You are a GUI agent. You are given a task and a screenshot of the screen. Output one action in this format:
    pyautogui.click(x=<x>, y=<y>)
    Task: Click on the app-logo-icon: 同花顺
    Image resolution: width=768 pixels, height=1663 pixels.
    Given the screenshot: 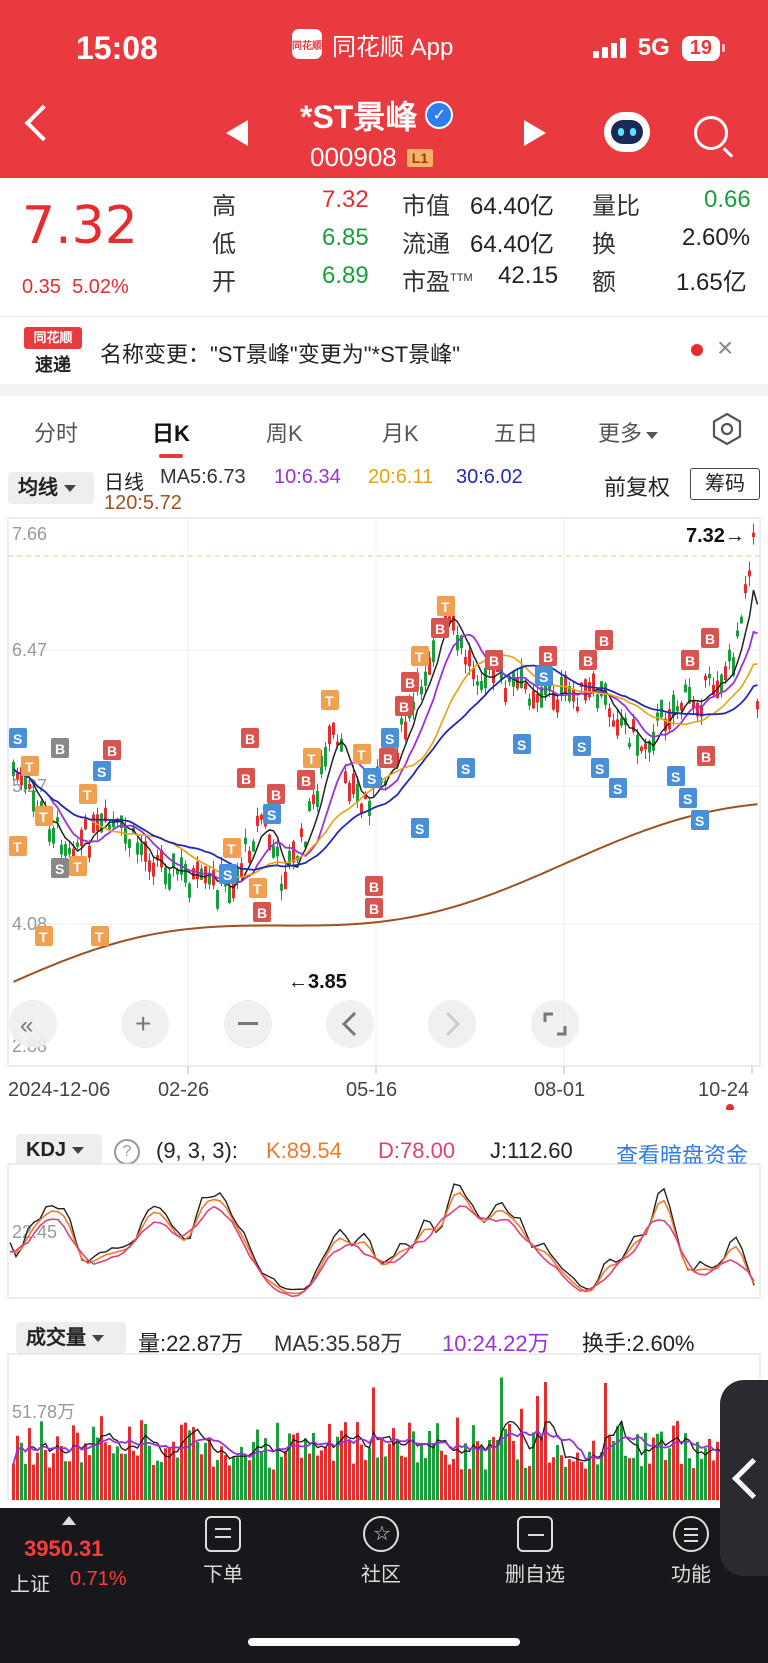 What is the action you would take?
    pyautogui.click(x=307, y=44)
    